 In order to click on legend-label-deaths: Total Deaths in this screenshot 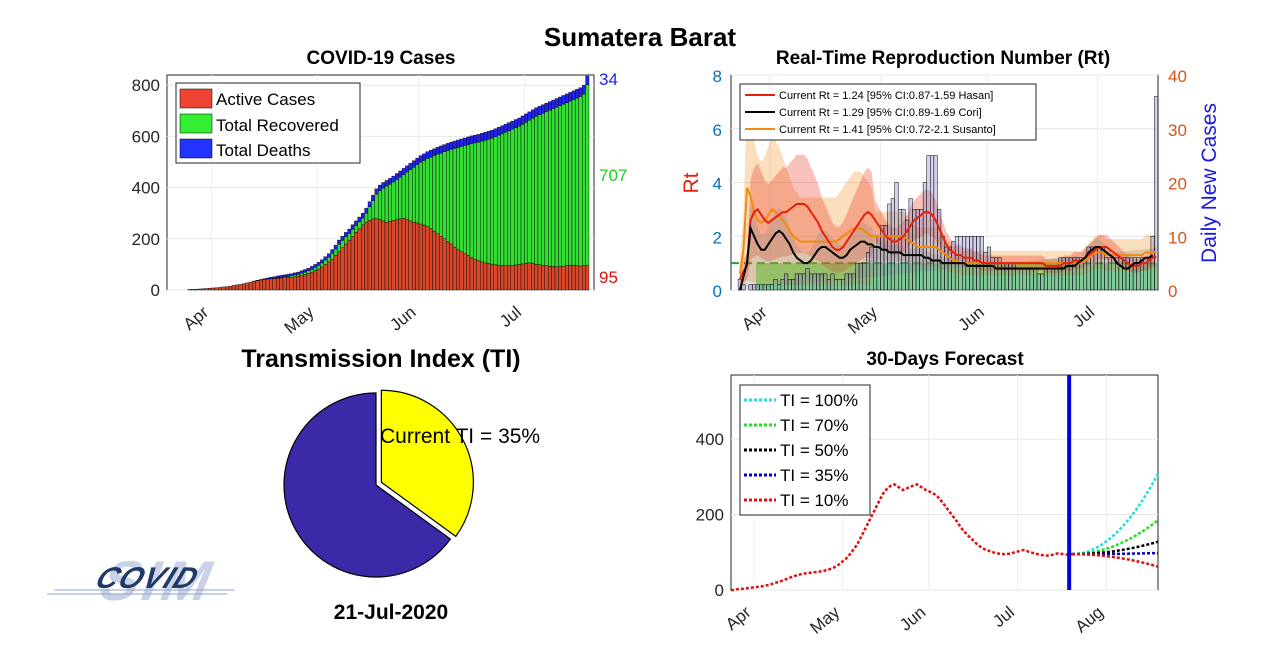, I will do `click(263, 150)`.